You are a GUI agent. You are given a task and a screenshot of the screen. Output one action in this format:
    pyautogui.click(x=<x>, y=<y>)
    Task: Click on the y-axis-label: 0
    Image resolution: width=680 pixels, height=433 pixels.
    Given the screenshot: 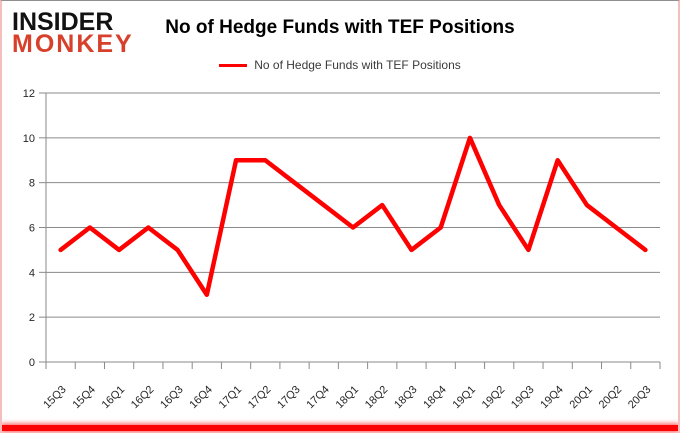 What is the action you would take?
    pyautogui.click(x=32, y=363)
    